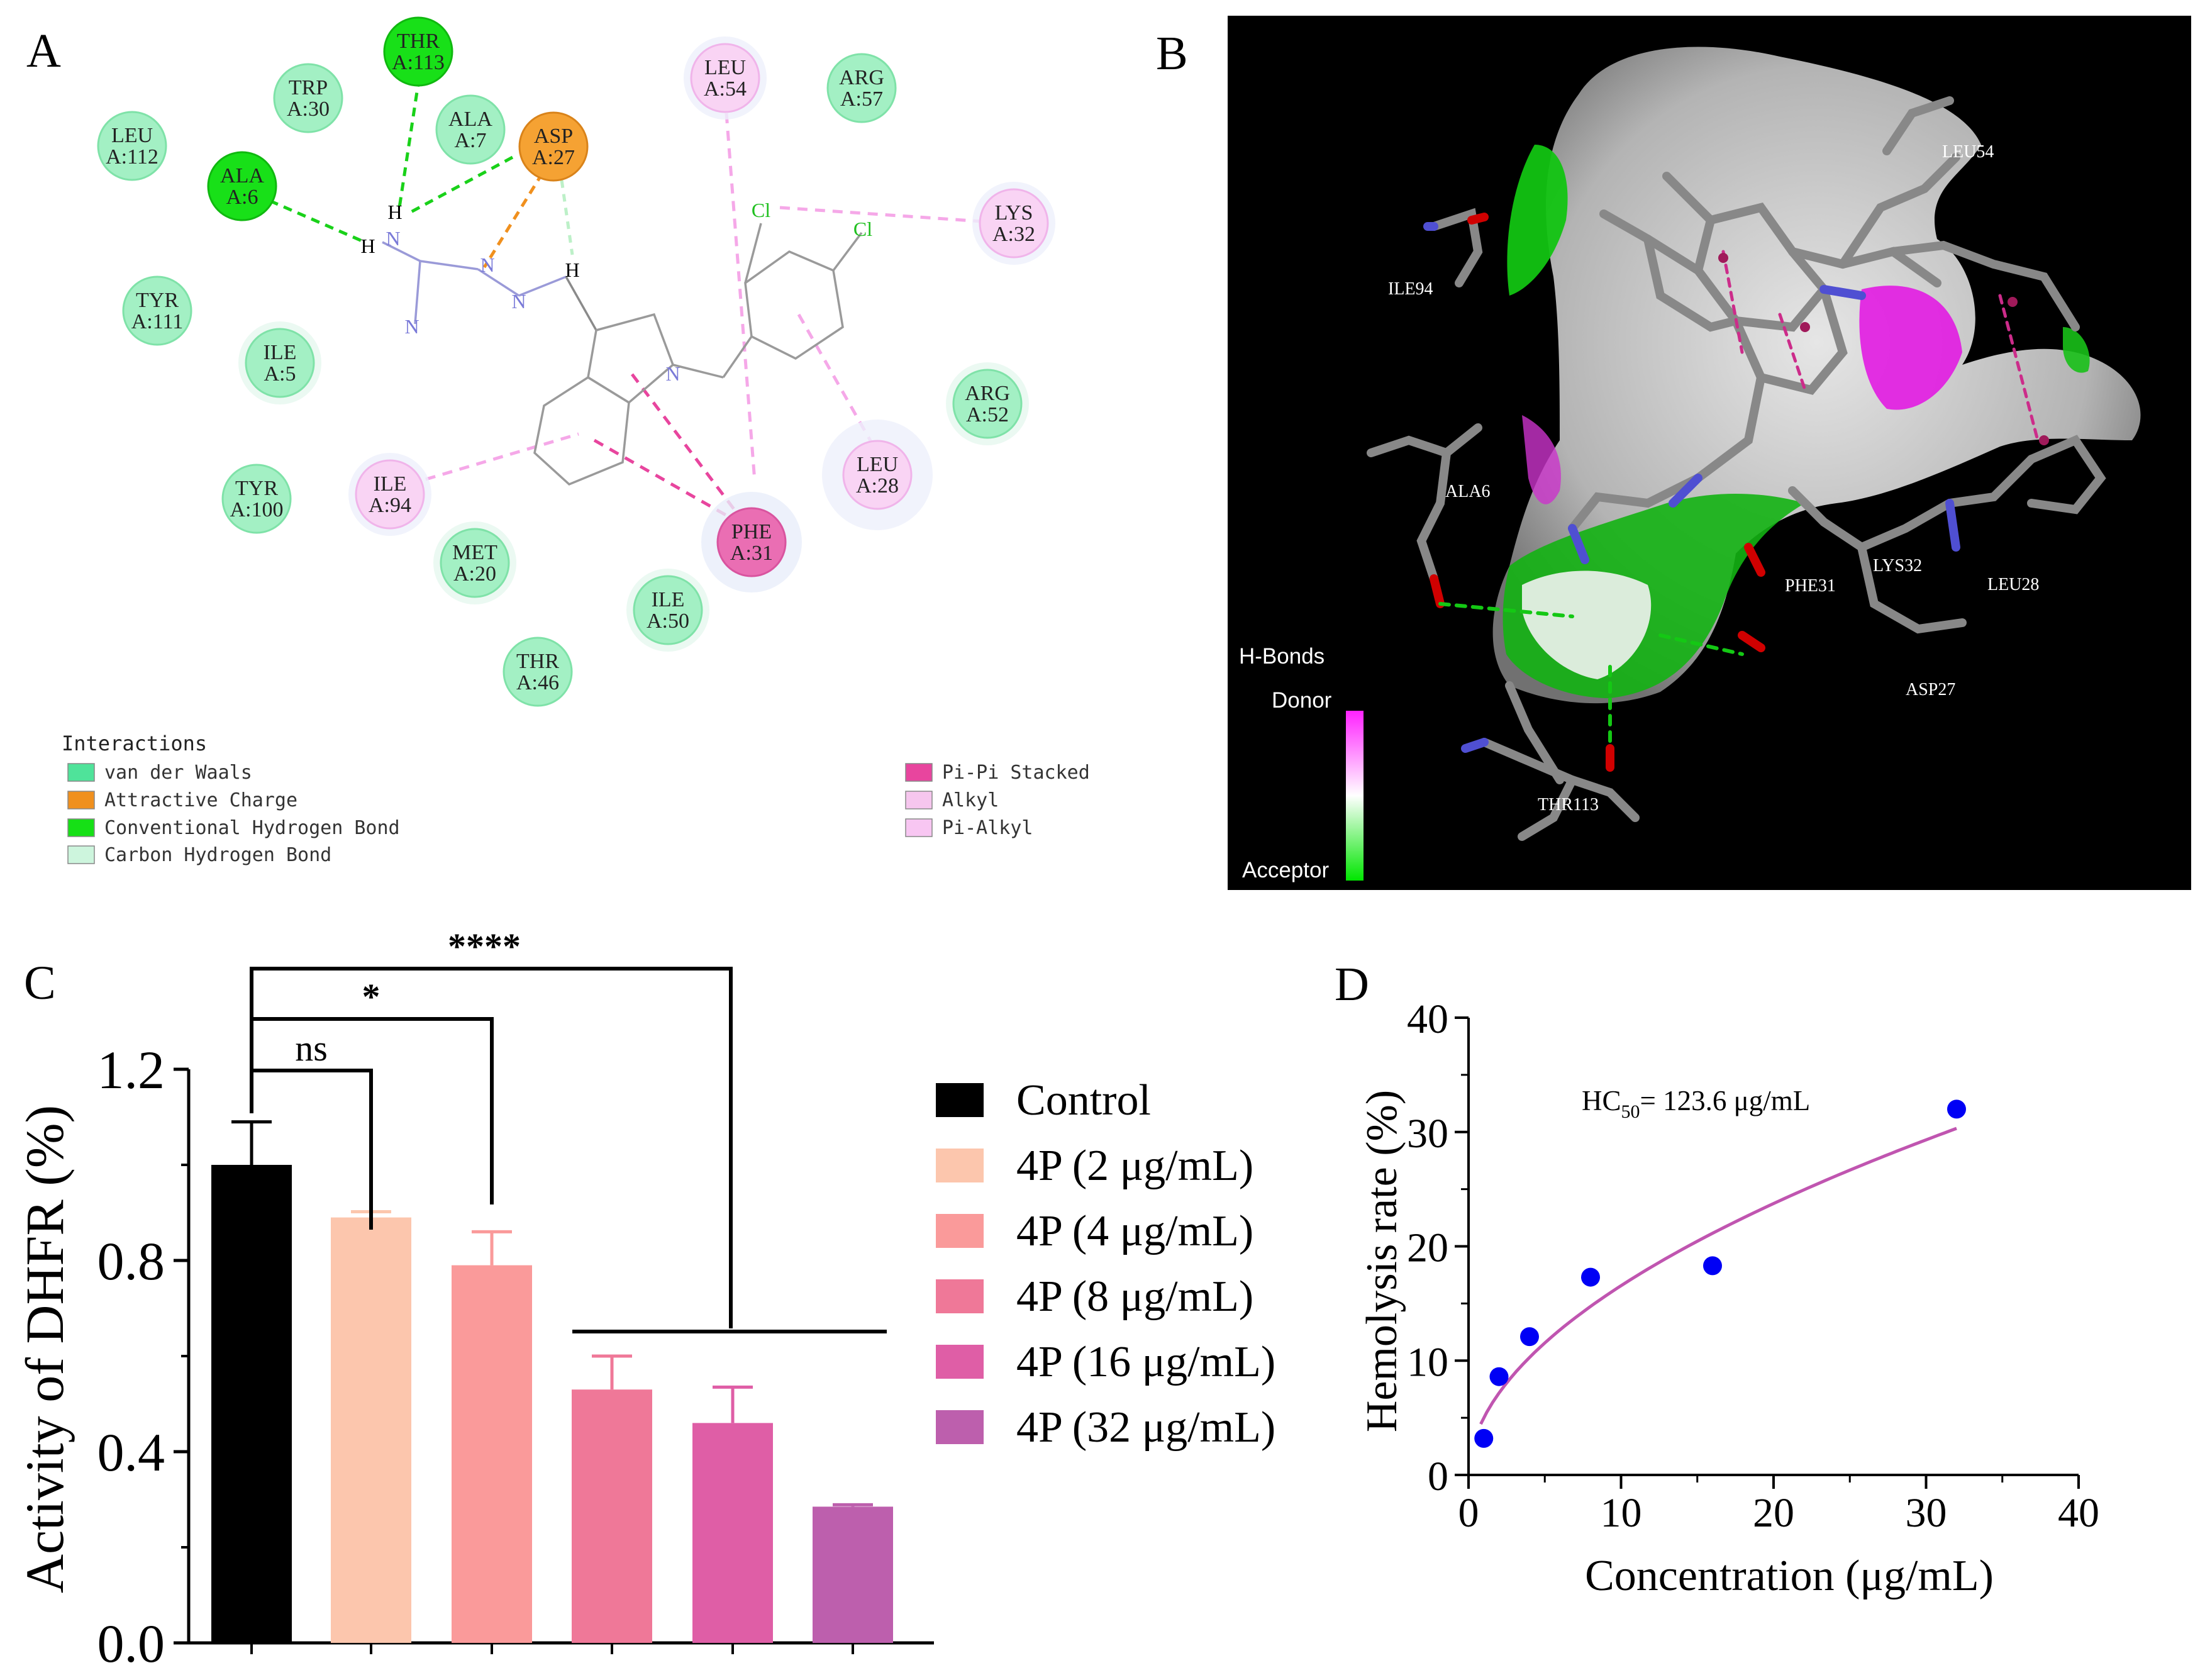 Image resolution: width=2205 pixels, height=1680 pixels. I want to click on legend-item: Pi-Alkyl, so click(969, 828).